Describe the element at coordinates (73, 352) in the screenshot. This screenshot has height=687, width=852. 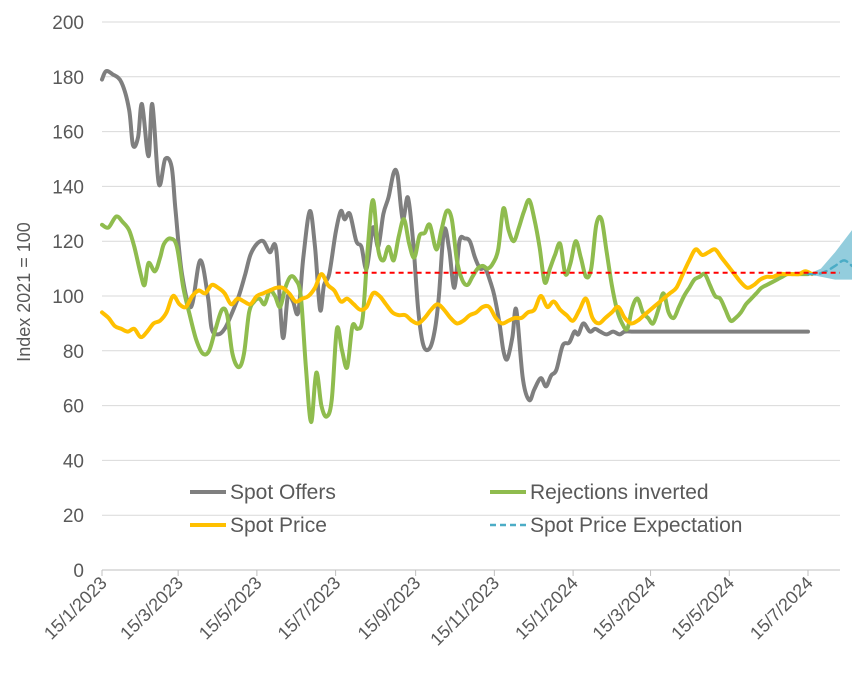
I see `y-tick-label: 80` at that location.